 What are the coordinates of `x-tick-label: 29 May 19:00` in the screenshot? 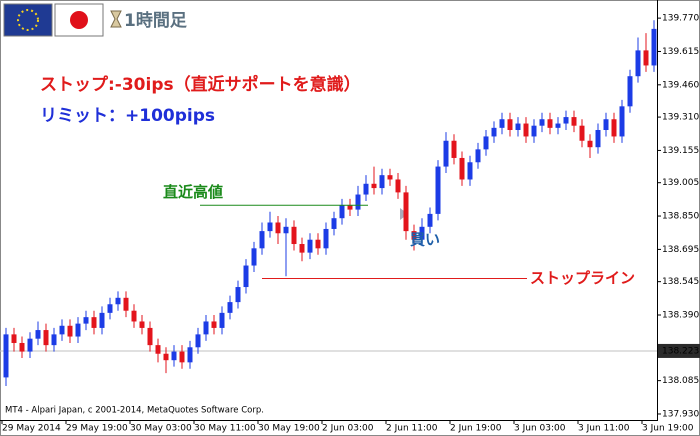 It's located at (97, 429).